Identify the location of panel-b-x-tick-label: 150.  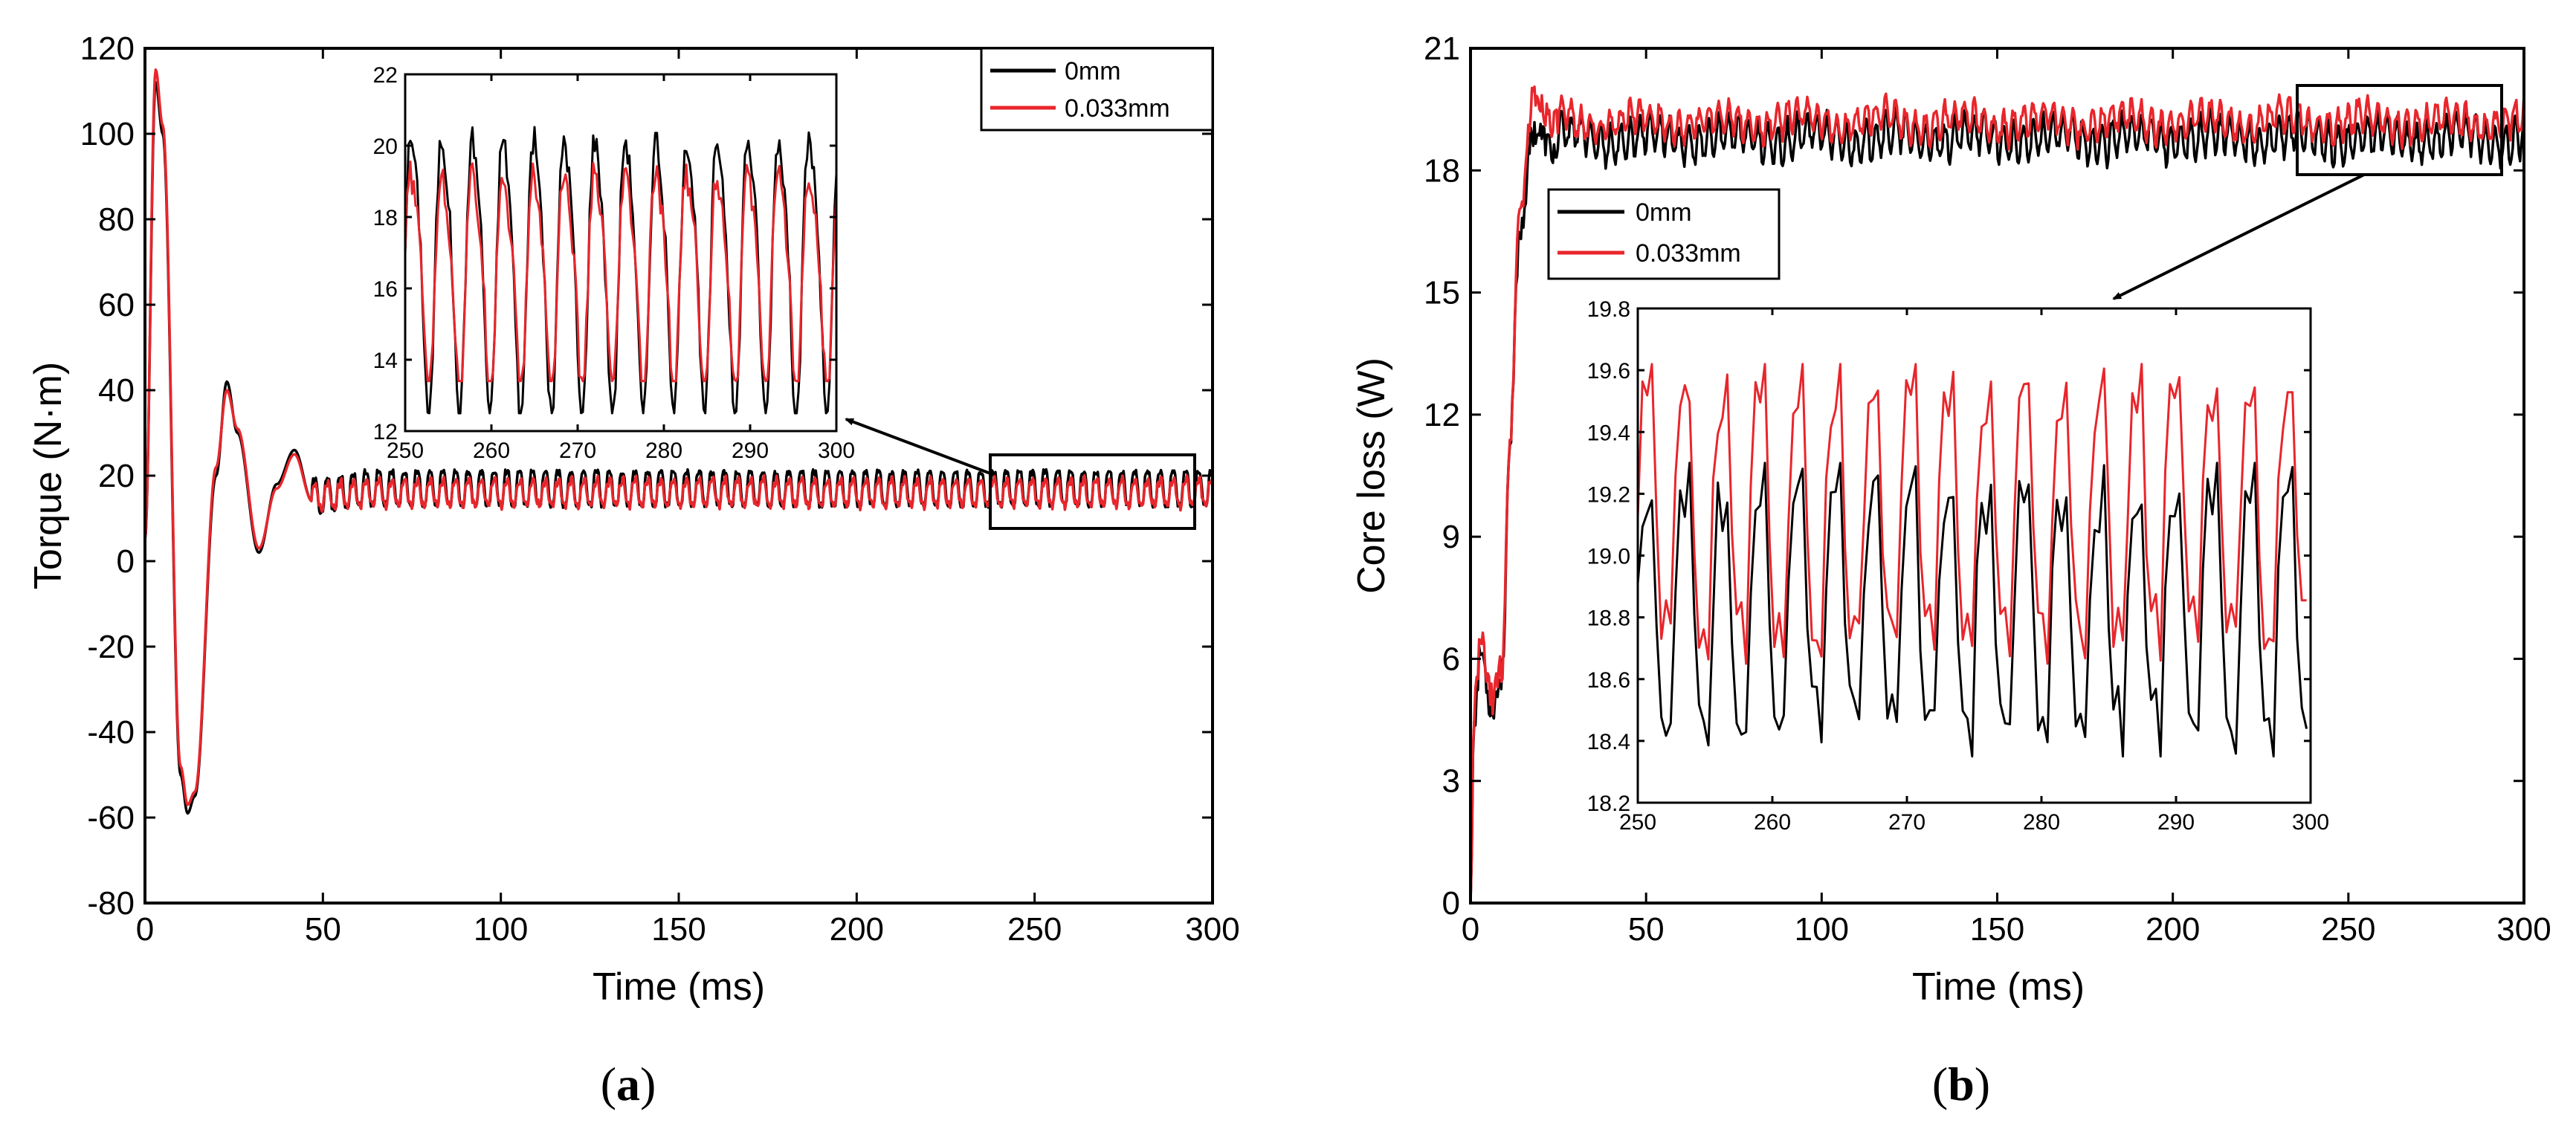
(1997, 929).